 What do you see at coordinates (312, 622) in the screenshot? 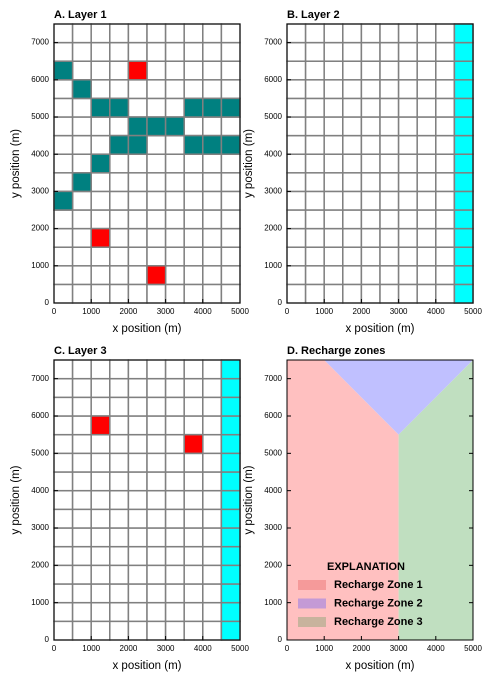
I see `legend-swatch` at bounding box center [312, 622].